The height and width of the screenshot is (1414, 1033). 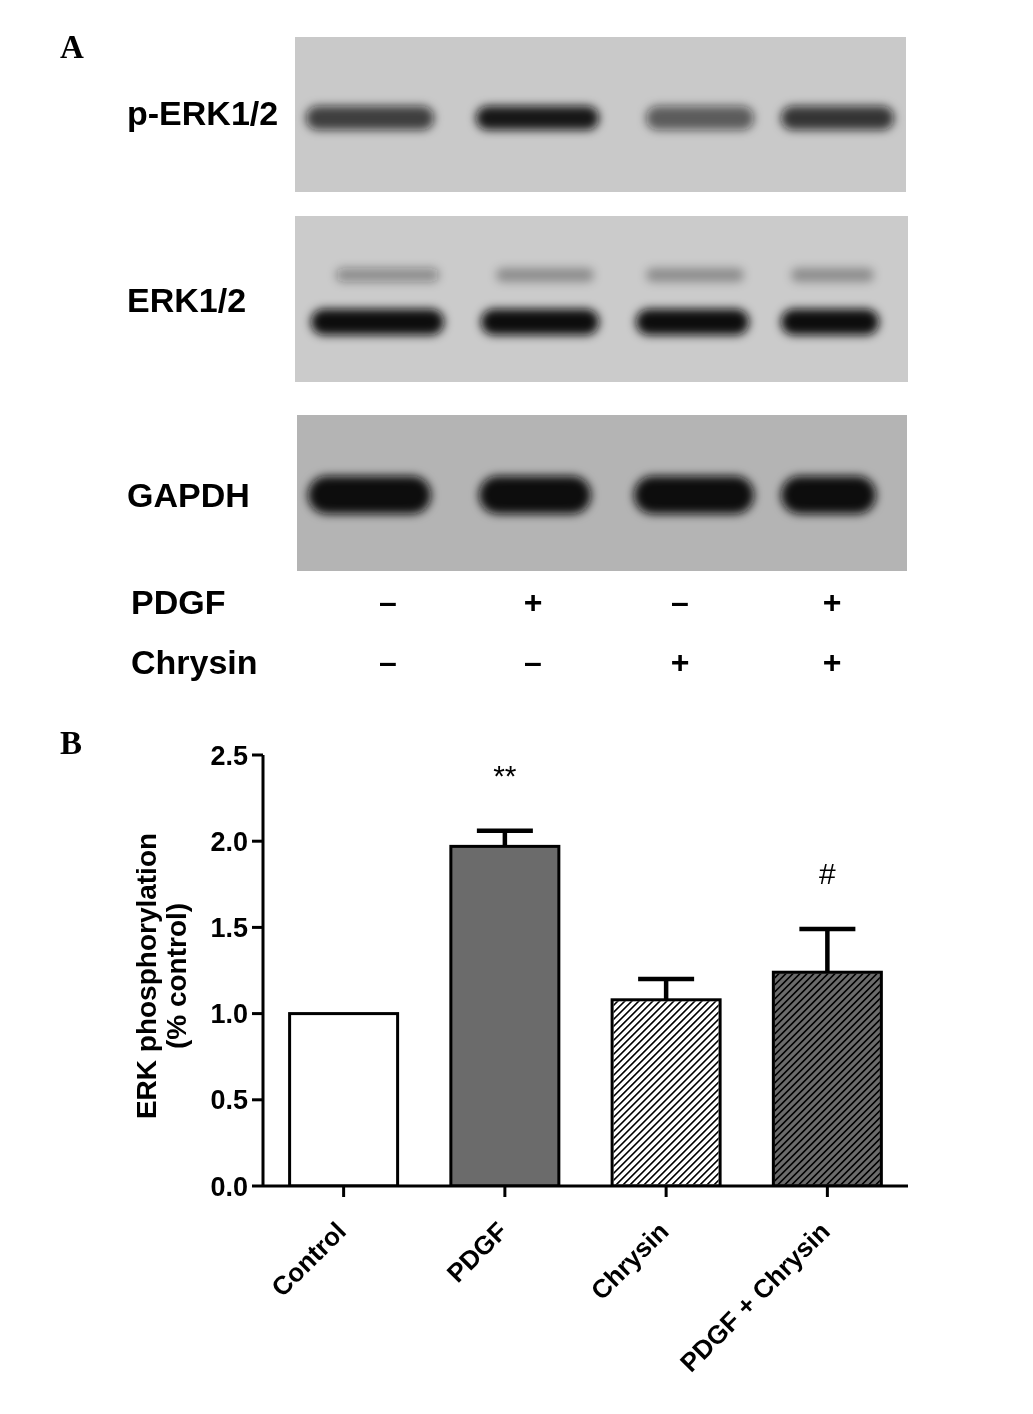 What do you see at coordinates (229, 1014) in the screenshot?
I see `y-tick-label: 1.0` at bounding box center [229, 1014].